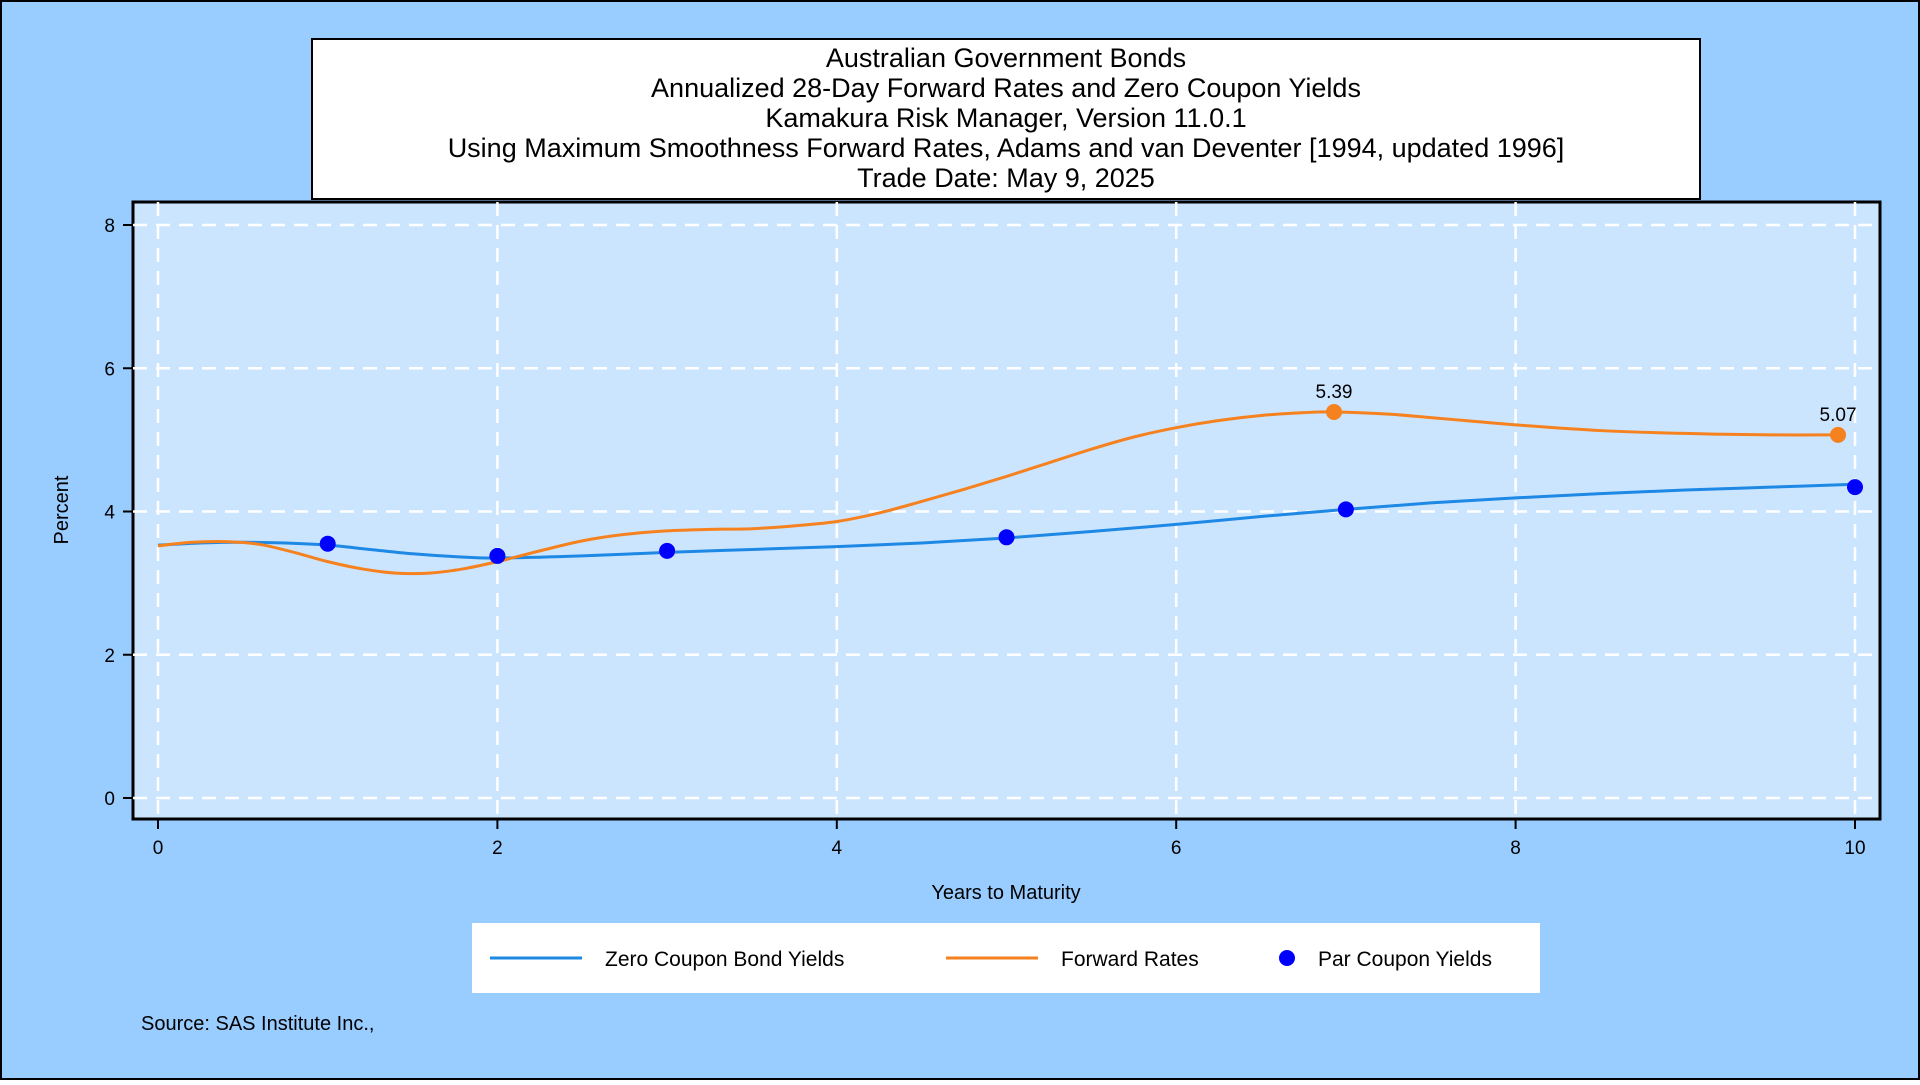 The width and height of the screenshot is (1920, 1085). I want to click on legend-label-forward: Forward Rates, so click(1130, 959).